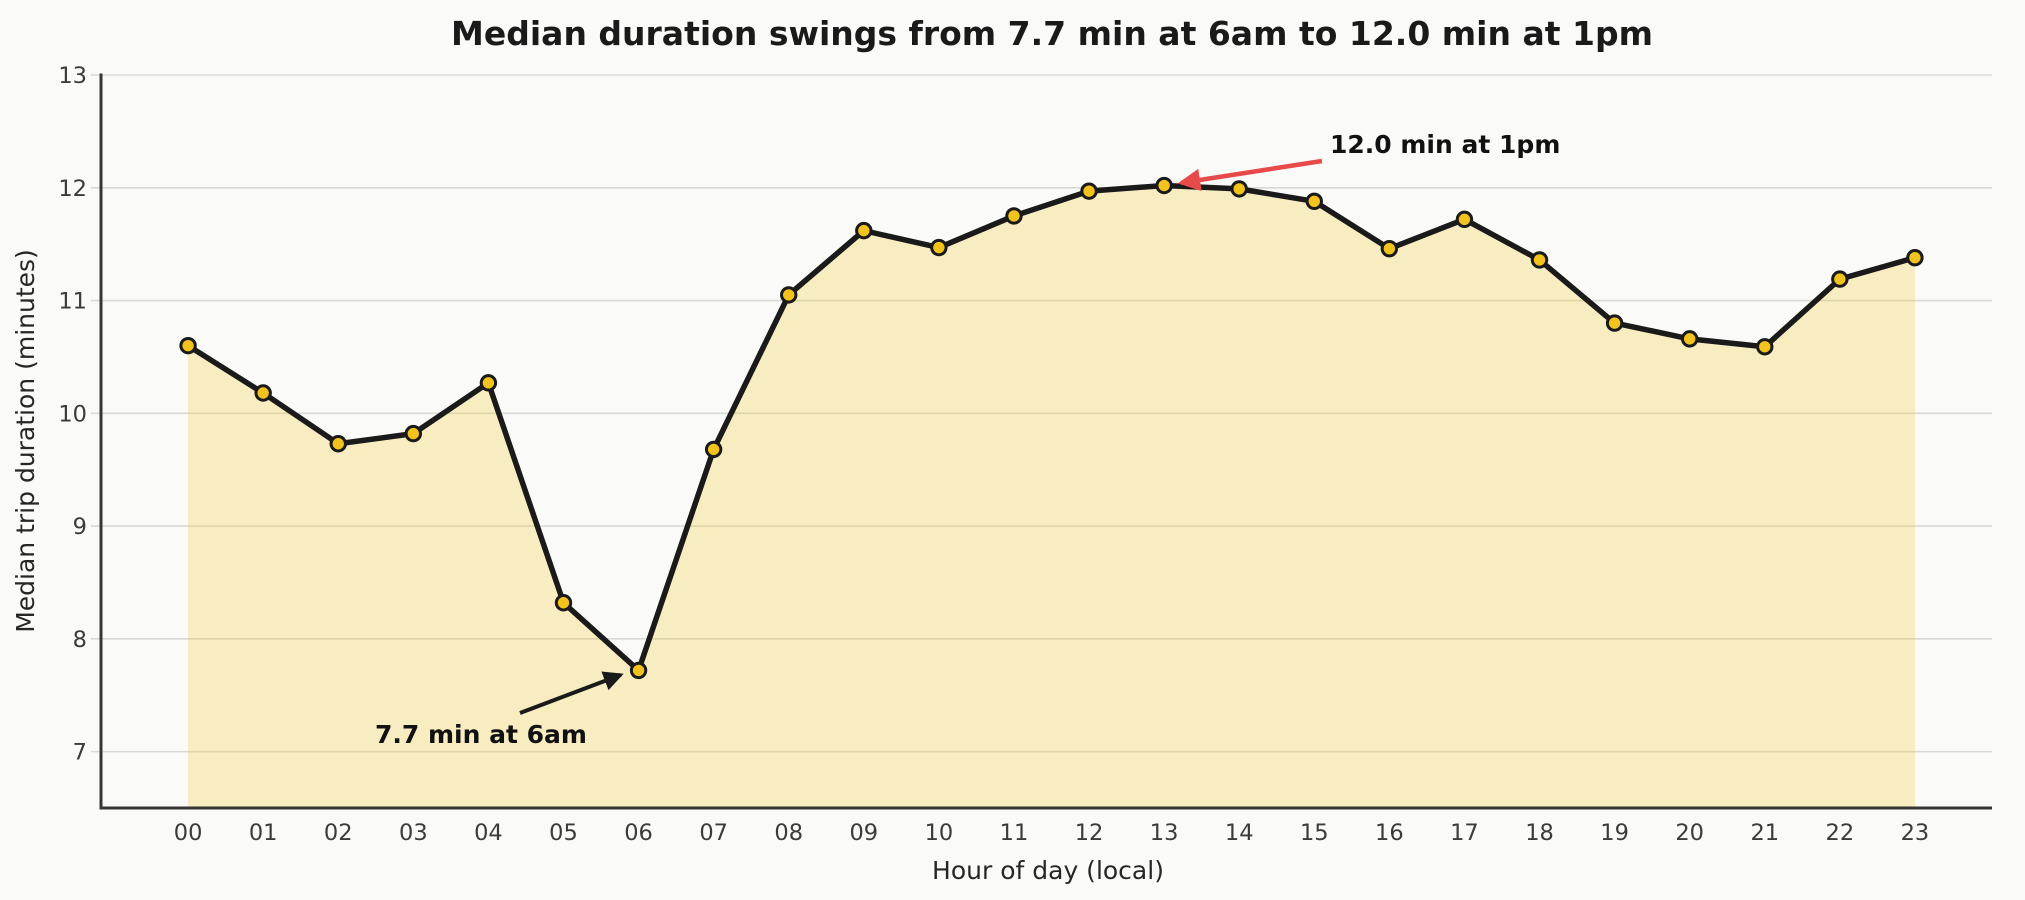  I want to click on x-tick-label-10: 10, so click(939, 833).